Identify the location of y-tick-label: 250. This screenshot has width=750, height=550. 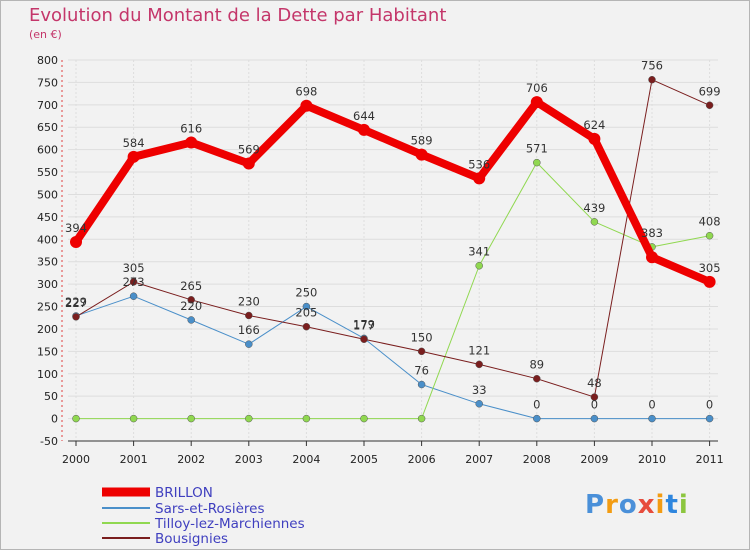
(47, 307).